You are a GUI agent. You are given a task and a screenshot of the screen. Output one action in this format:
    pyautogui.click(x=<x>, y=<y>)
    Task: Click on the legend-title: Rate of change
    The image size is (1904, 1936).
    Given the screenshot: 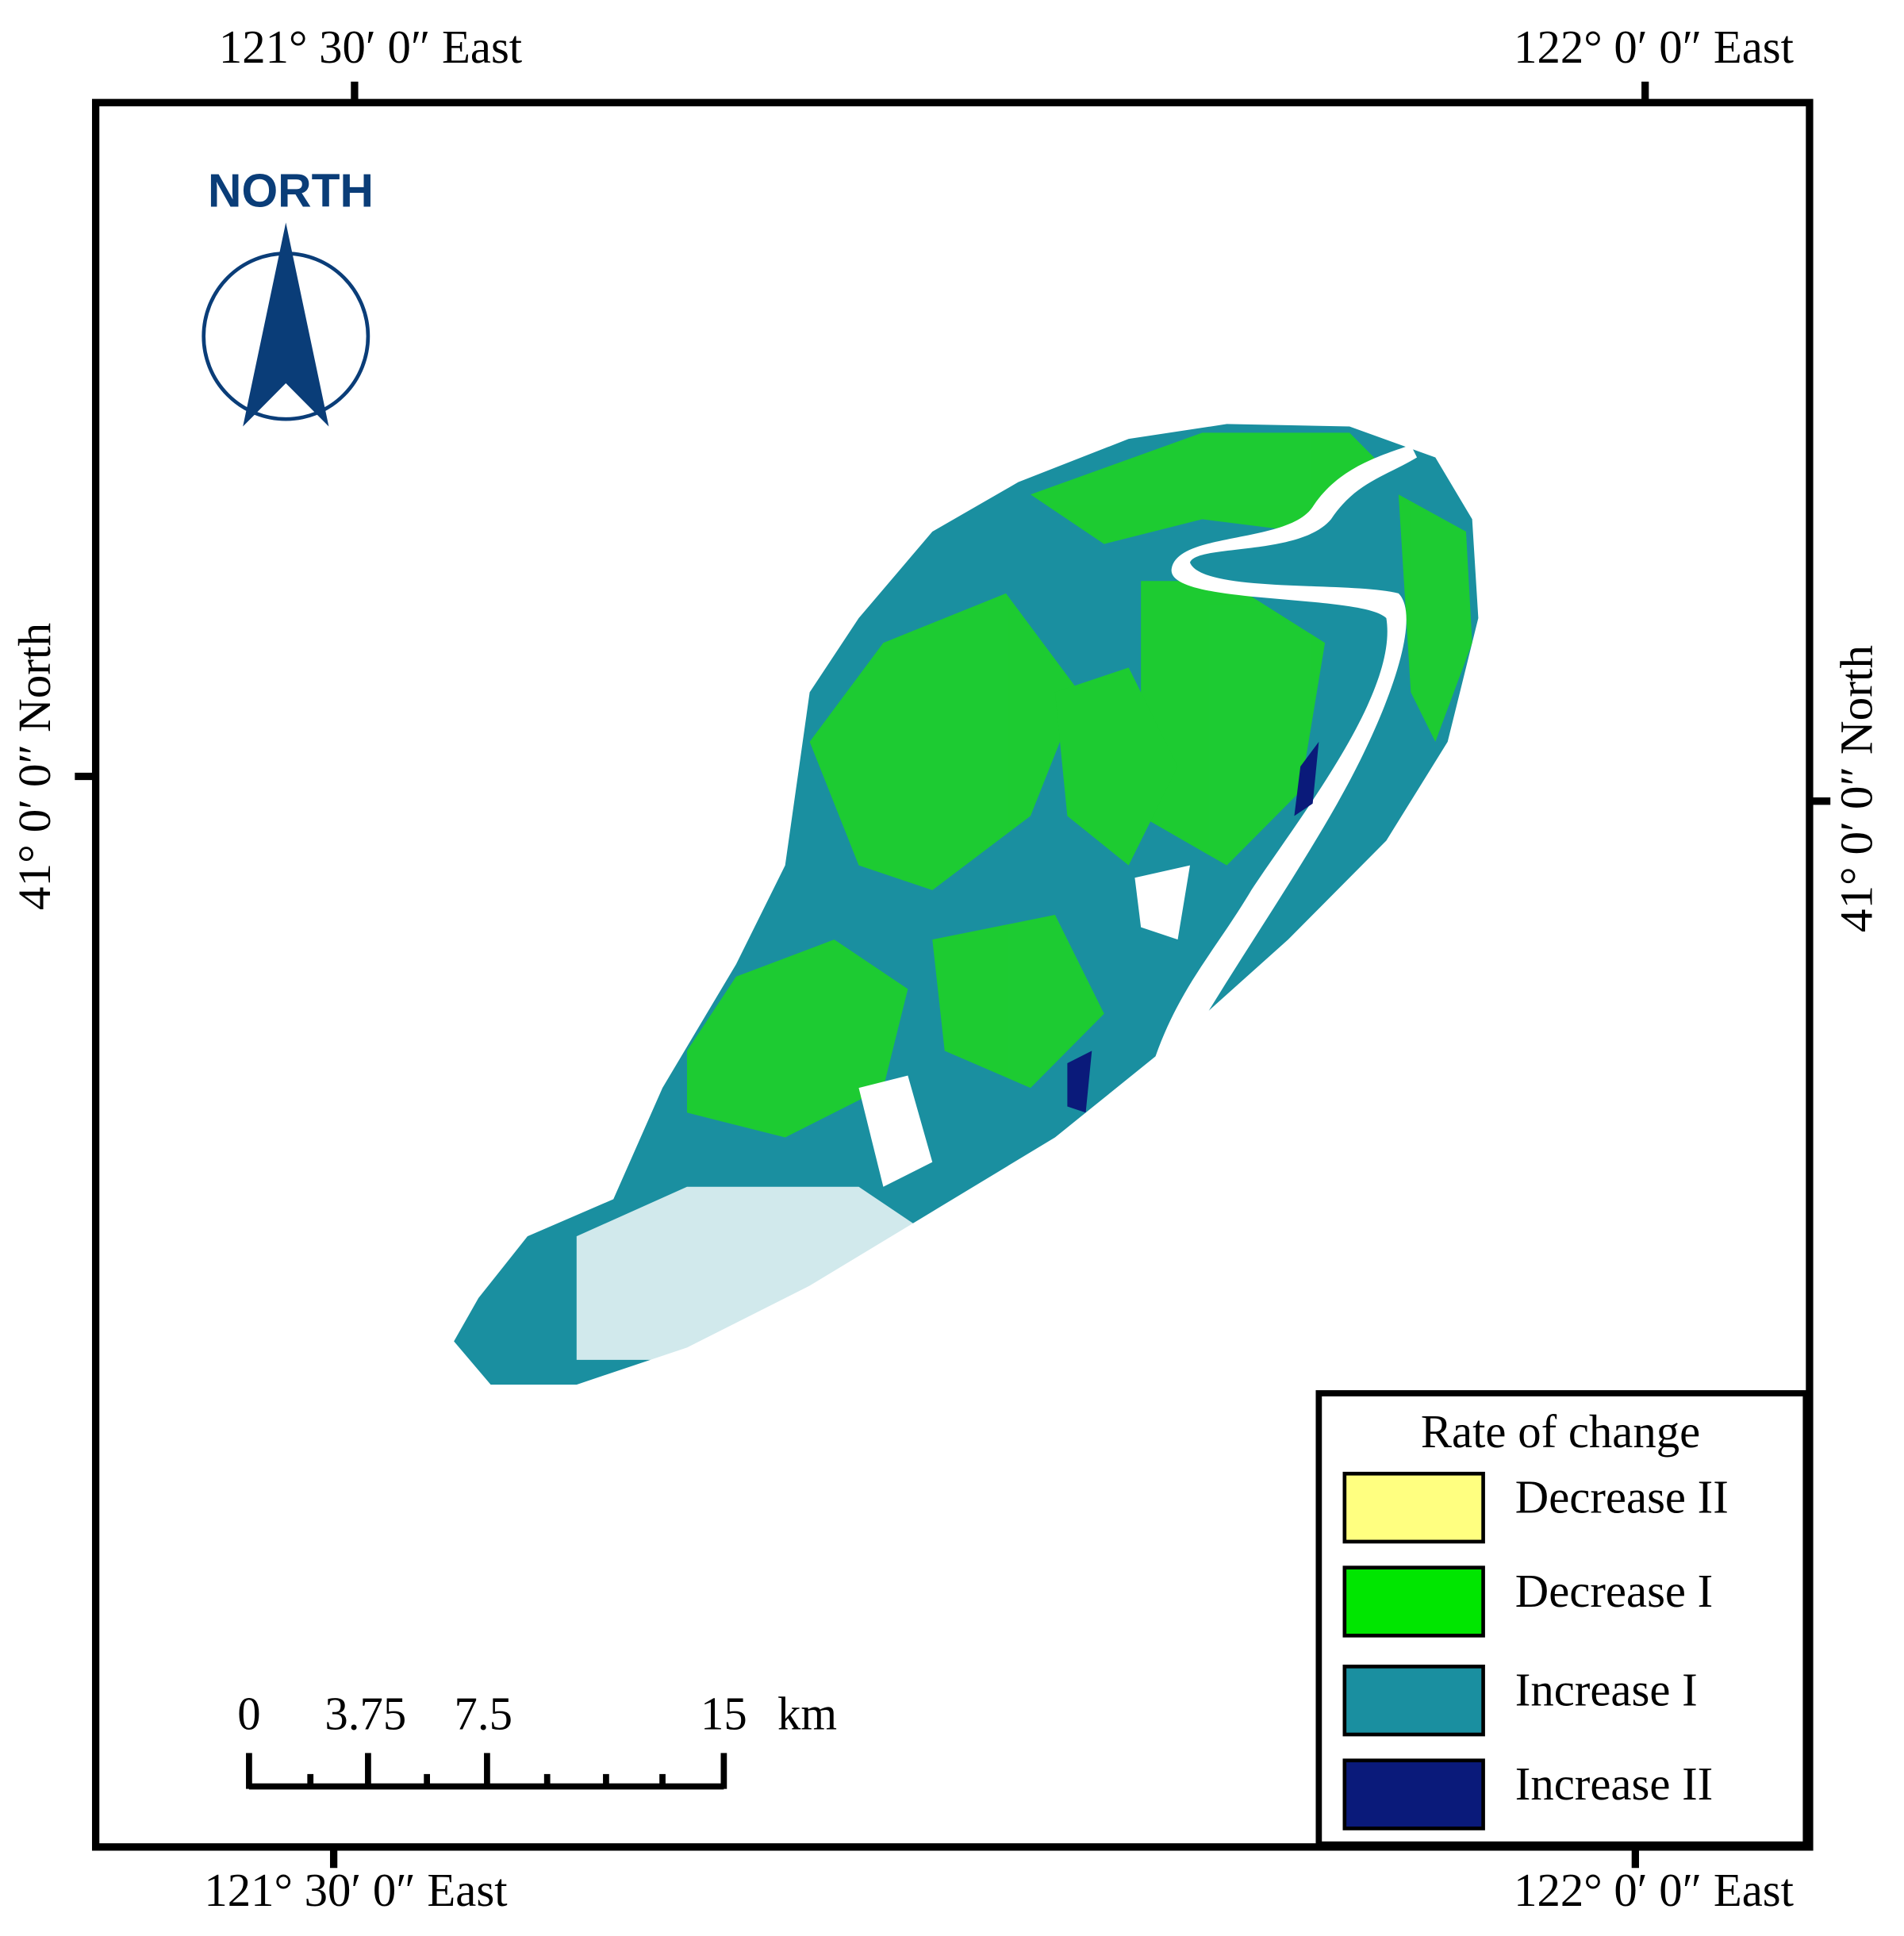 What is the action you would take?
    pyautogui.click(x=1560, y=1431)
    